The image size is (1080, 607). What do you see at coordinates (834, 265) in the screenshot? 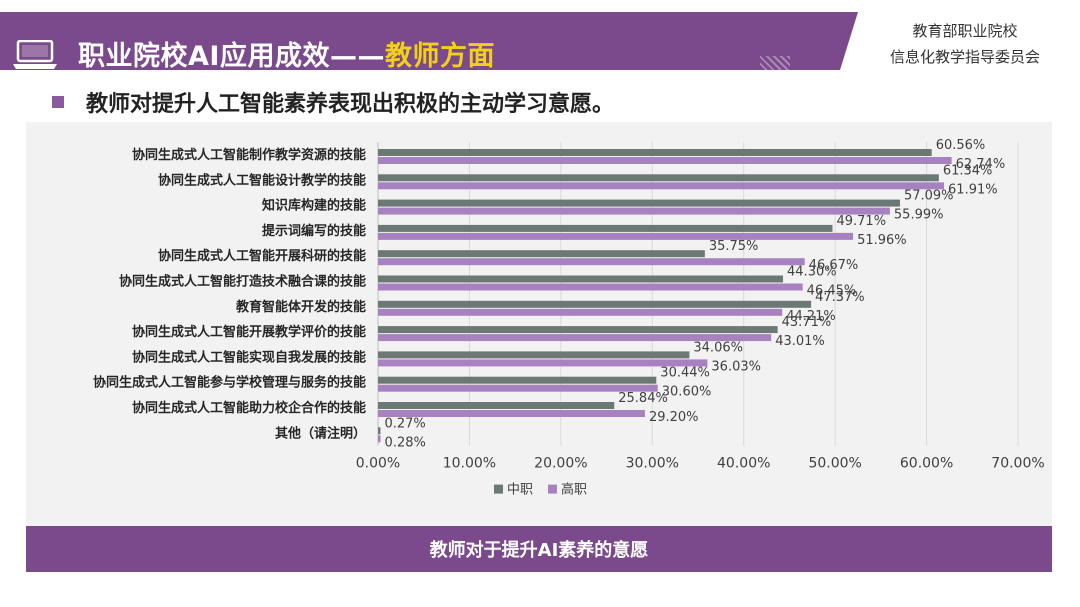
I see `data-label: 46.67%` at bounding box center [834, 265].